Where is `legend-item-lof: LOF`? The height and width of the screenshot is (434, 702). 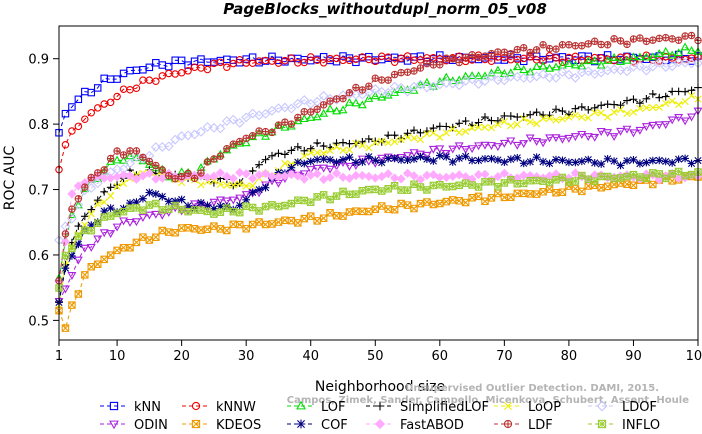
legend-item-lof: LOF is located at coordinates (316, 407).